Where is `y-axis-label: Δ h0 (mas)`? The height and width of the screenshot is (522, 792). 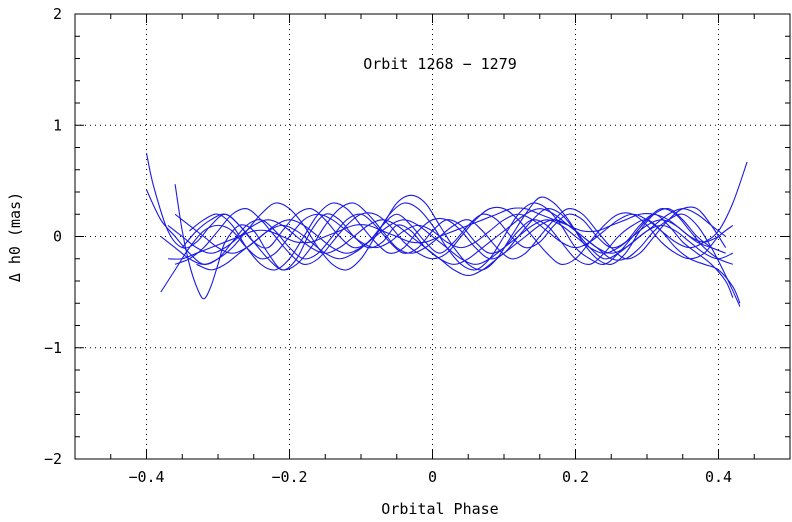
y-axis-label: Δ h0 (mas) is located at coordinates (15, 237).